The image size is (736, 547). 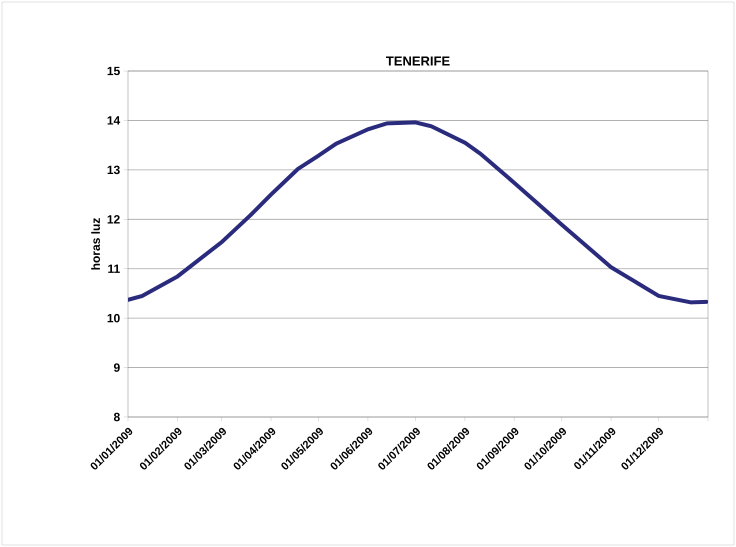 What do you see at coordinates (114, 120) in the screenshot?
I see `y-tick-label: 14` at bounding box center [114, 120].